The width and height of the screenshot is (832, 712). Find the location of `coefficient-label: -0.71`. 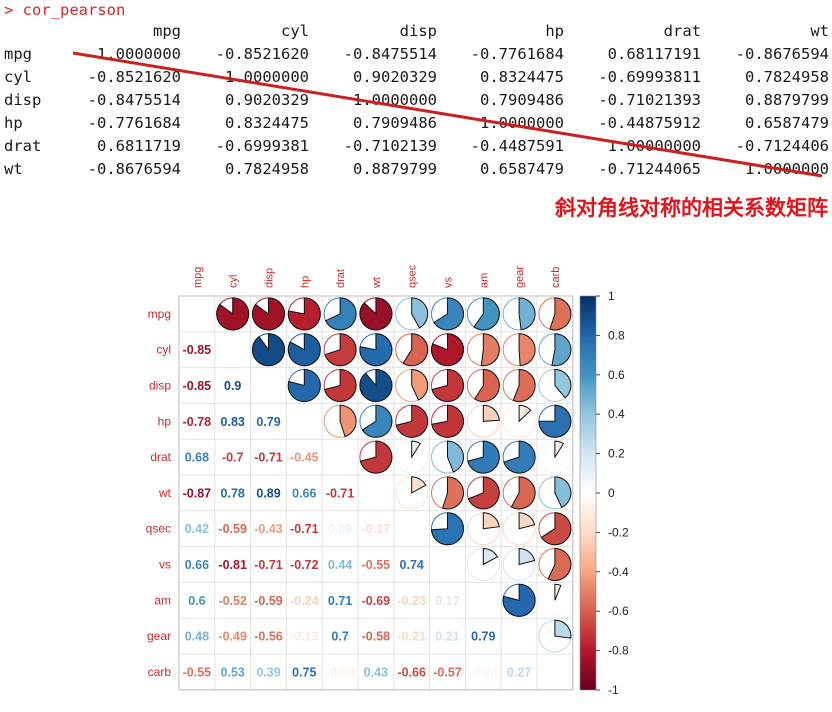

coefficient-label: -0.71 is located at coordinates (268, 458).